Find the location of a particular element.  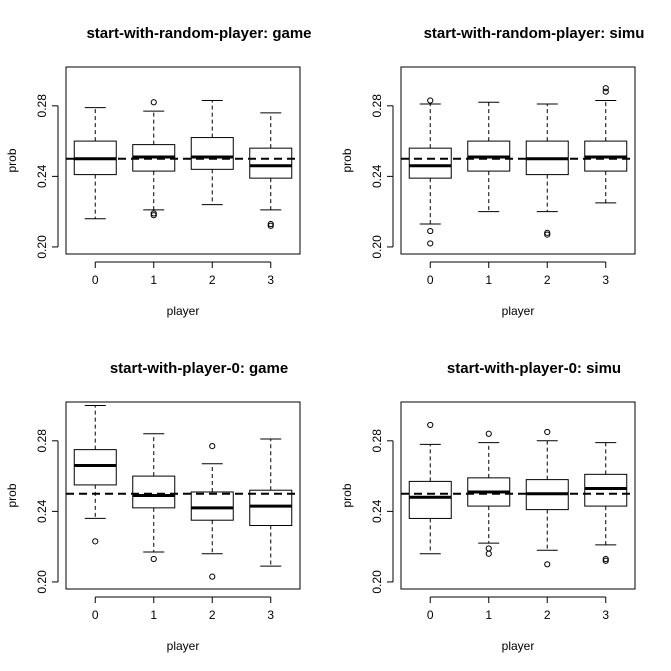

chart-title: start-with-player-0: simu is located at coordinates (534, 368).